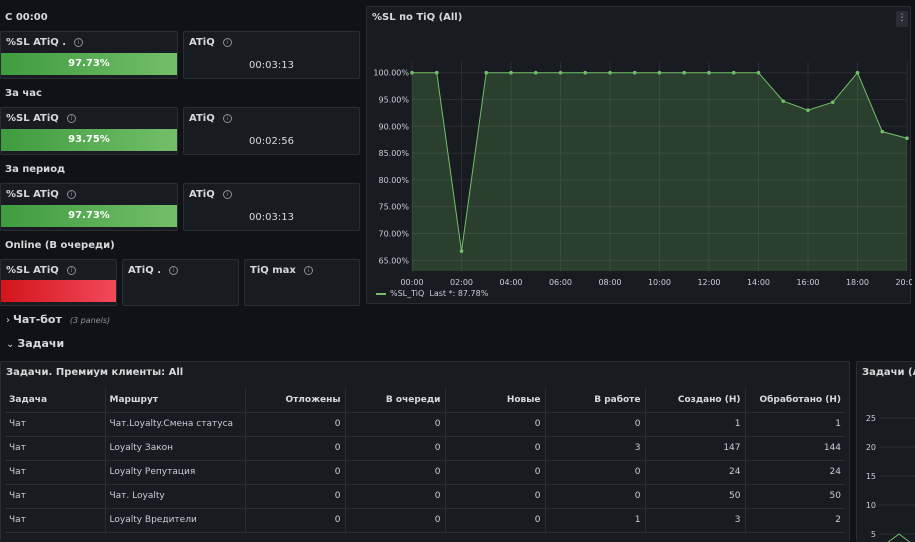 The width and height of the screenshot is (915, 542). I want to click on sl-hour-panel: %SL ATiQ i 93.75%, so click(89, 131).